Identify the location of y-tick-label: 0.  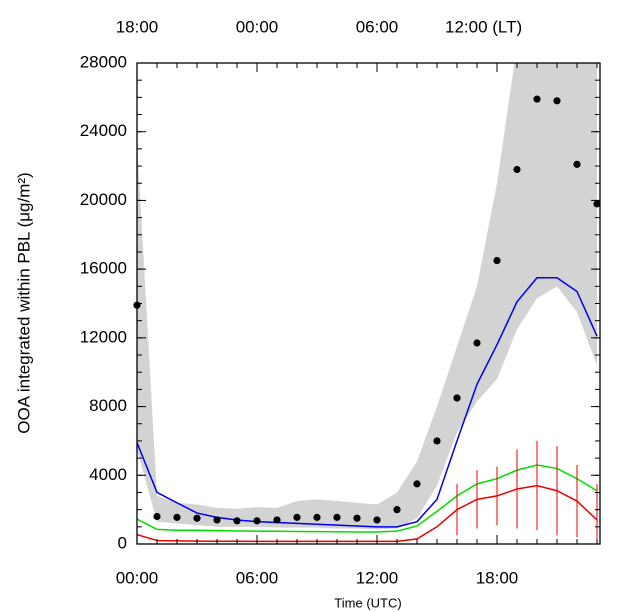
(122, 542).